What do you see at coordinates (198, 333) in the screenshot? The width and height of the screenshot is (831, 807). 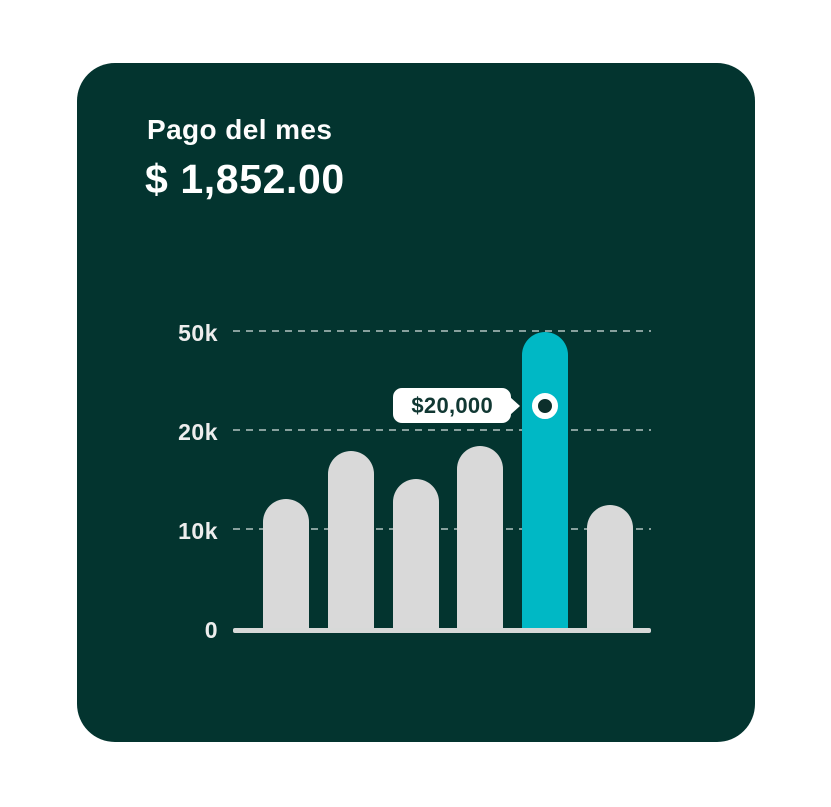 I see `y-tick-label-50k: 50k` at bounding box center [198, 333].